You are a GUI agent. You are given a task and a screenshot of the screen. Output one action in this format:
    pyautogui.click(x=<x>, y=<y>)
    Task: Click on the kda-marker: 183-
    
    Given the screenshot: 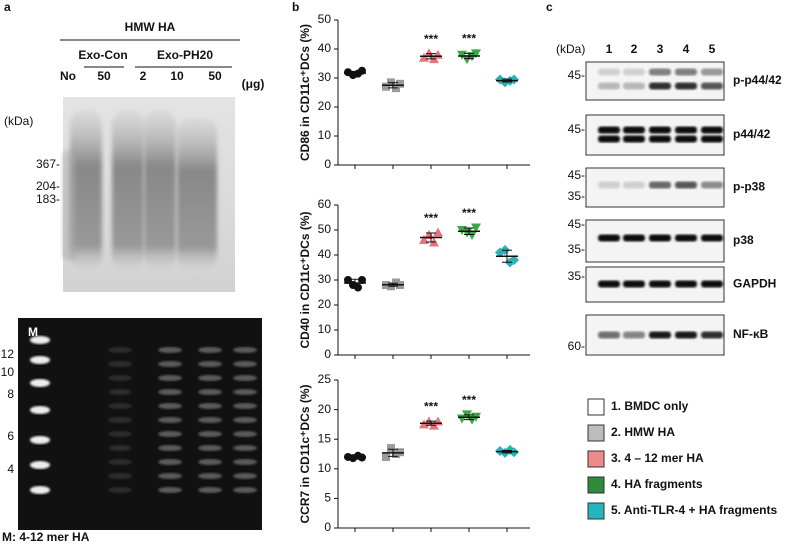 What is the action you would take?
    pyautogui.click(x=48, y=199)
    